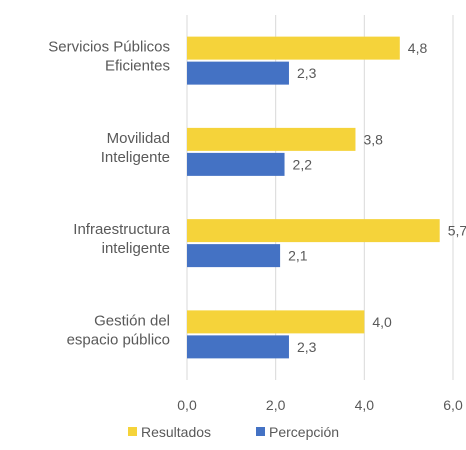 The image size is (466, 450). I want to click on data-label: 2,1, so click(298, 256).